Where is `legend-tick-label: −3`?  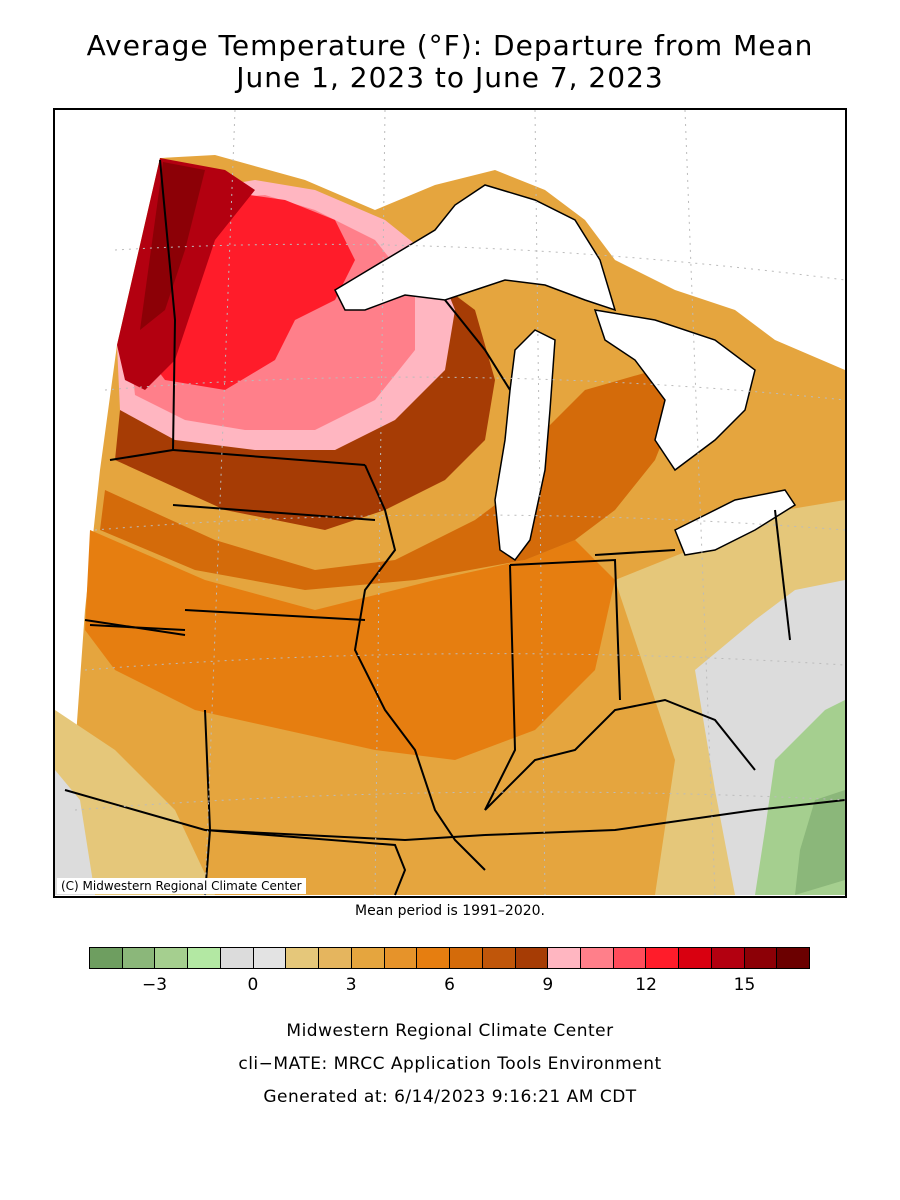 legend-tick-label: −3 is located at coordinates (155, 985).